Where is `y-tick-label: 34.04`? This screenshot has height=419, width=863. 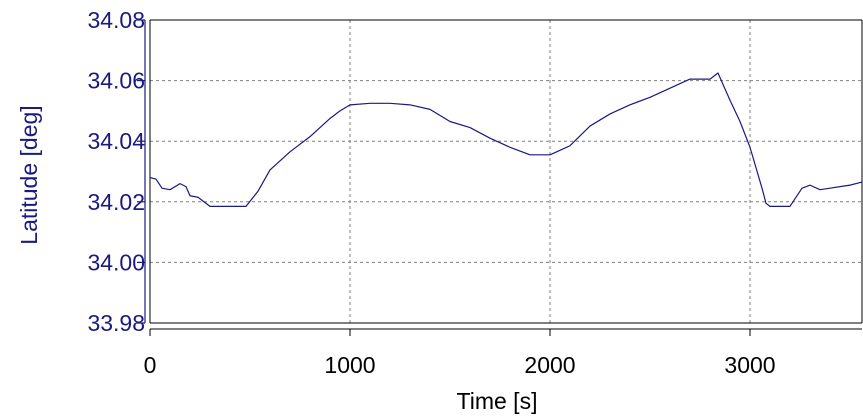
y-tick-label: 34.04 is located at coordinates (116, 141).